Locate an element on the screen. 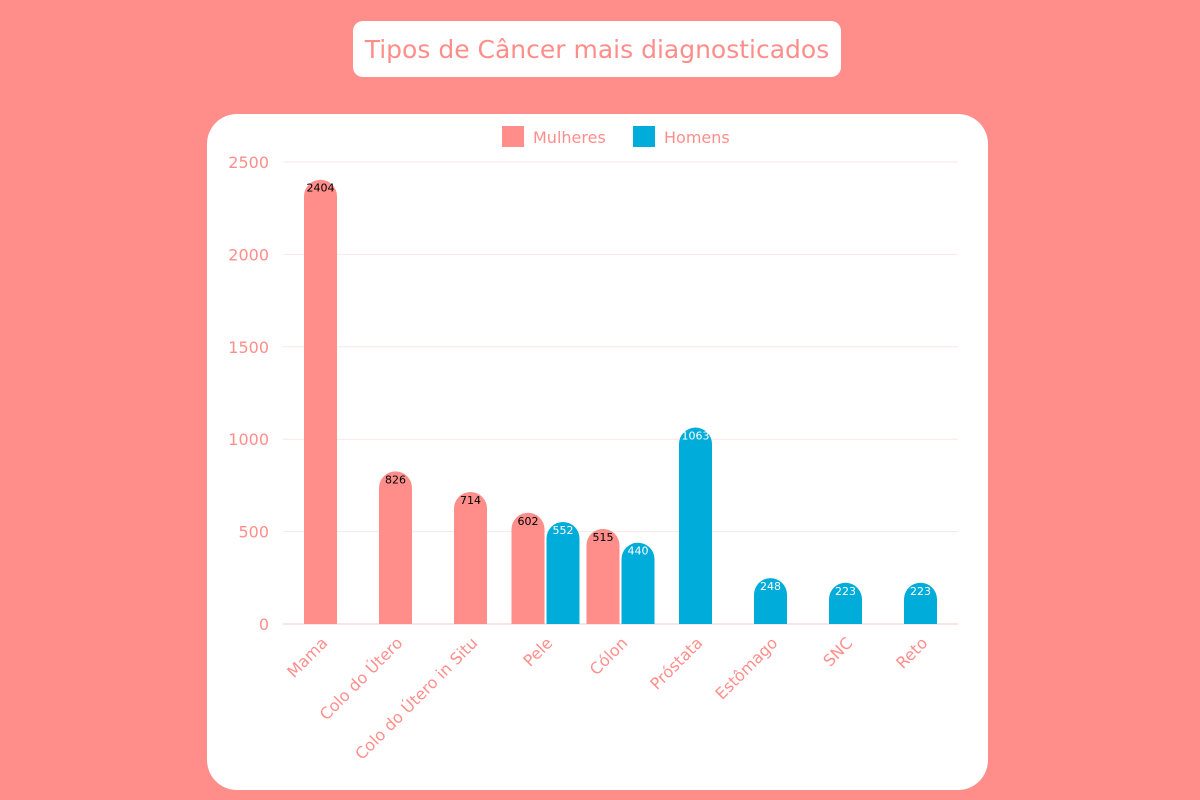  y-tick-label: 2000 is located at coordinates (248, 254).